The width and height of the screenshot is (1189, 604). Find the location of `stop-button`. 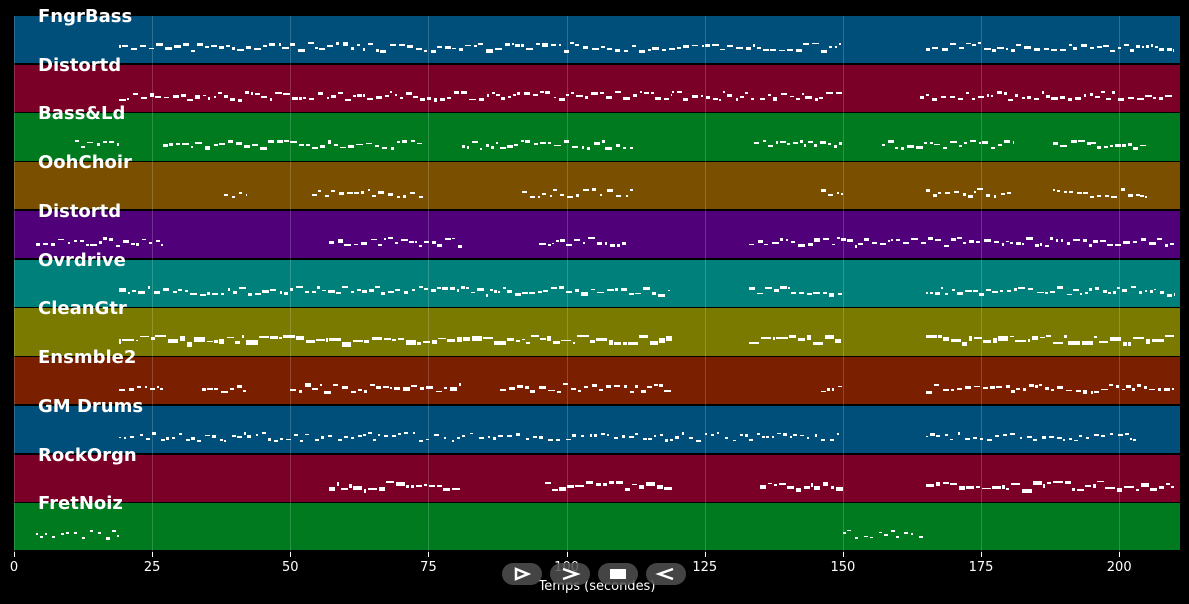

stop-button is located at coordinates (618, 574).